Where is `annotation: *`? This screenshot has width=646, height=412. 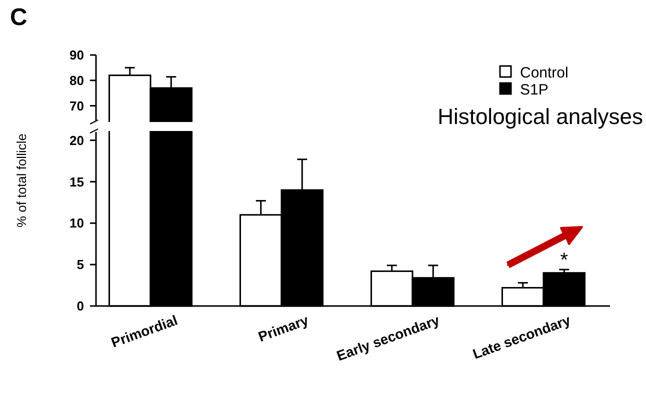 annotation: * is located at coordinates (564, 261).